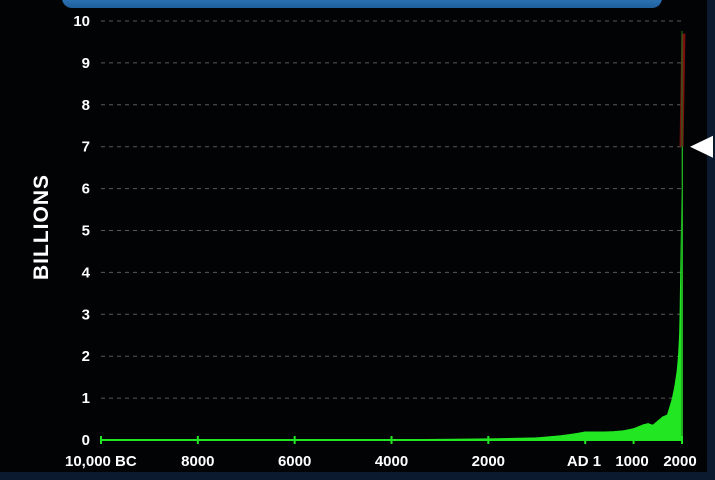 This screenshot has height=480, width=715. I want to click on y-axis-label: BILLIONS, so click(41, 227).